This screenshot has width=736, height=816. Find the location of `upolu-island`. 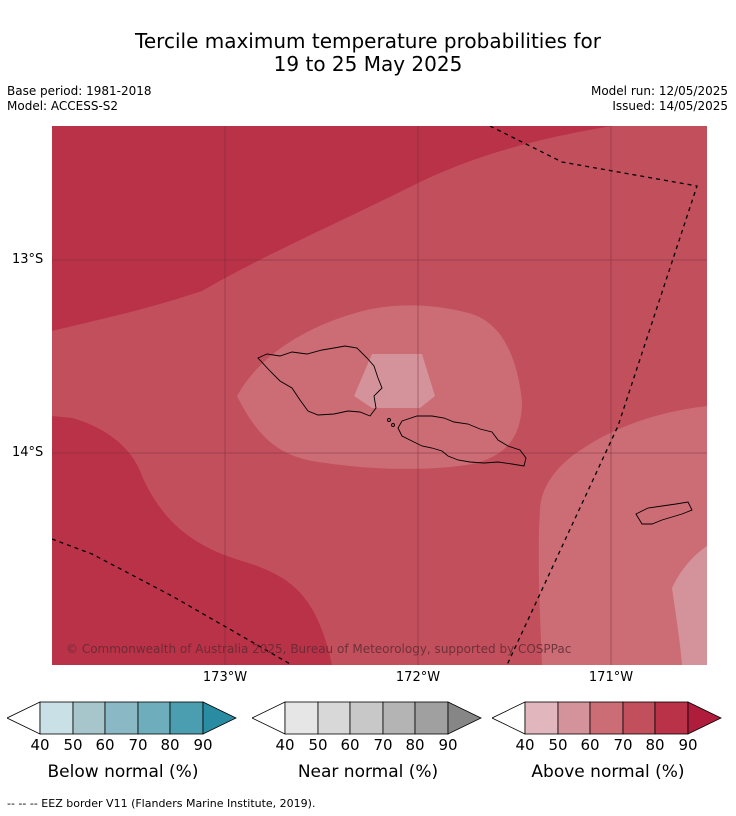

upolu-island is located at coordinates (462, 441).